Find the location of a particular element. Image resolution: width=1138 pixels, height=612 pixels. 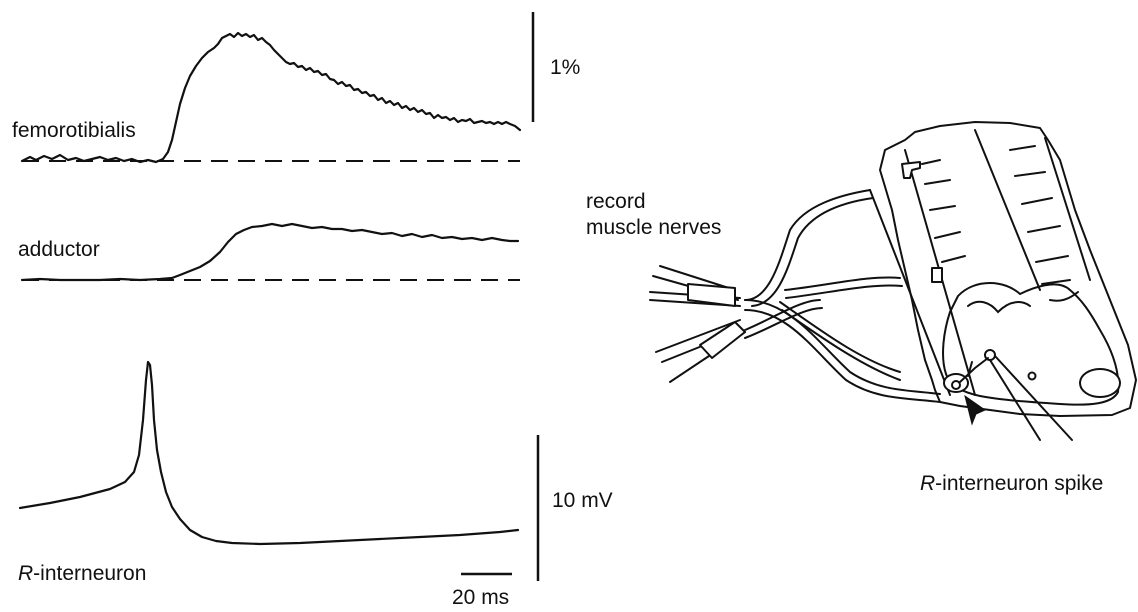

nerve-branch-upper is located at coordinates (809, 248).